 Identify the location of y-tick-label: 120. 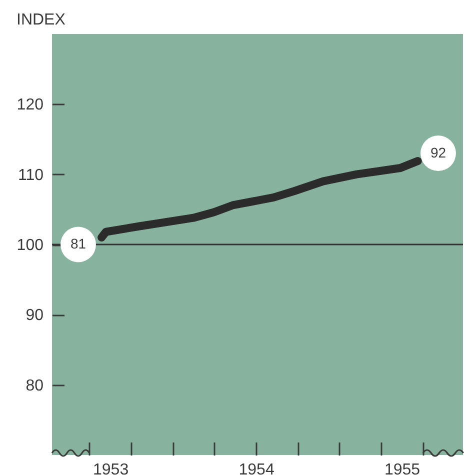
(30, 105).